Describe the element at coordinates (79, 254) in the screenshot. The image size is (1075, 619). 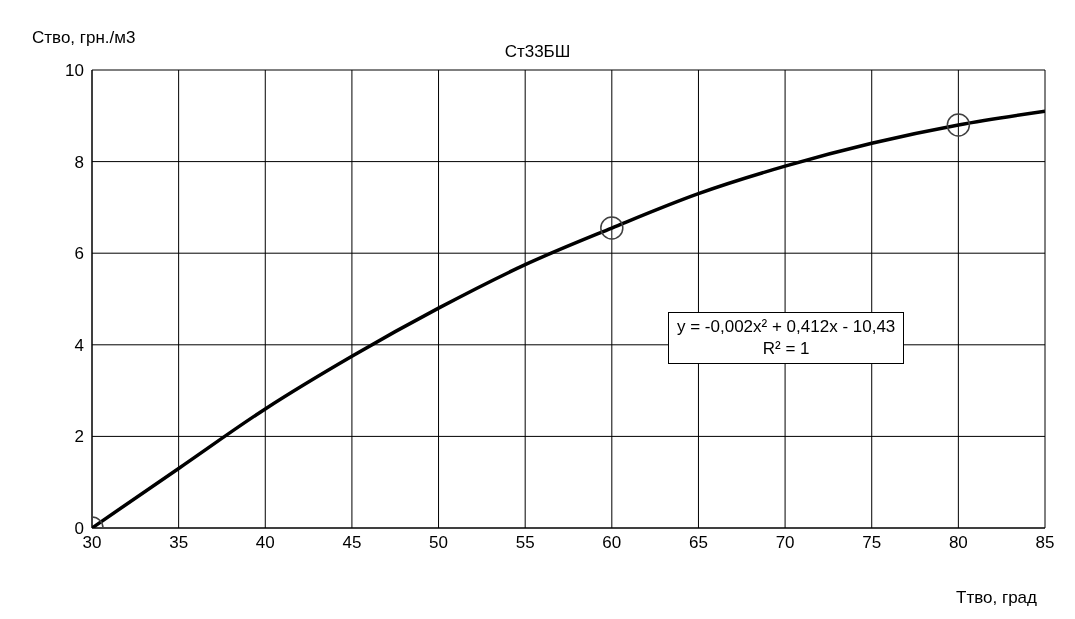
I see `y-tick-label: 6` at that location.